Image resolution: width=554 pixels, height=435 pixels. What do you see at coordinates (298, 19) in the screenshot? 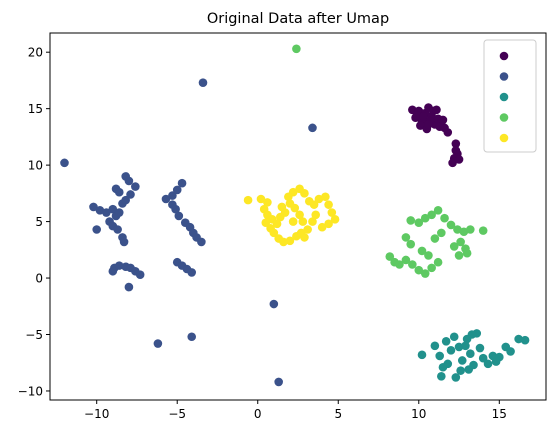
I see `chart-title: Original Data after Umap` at bounding box center [298, 19].